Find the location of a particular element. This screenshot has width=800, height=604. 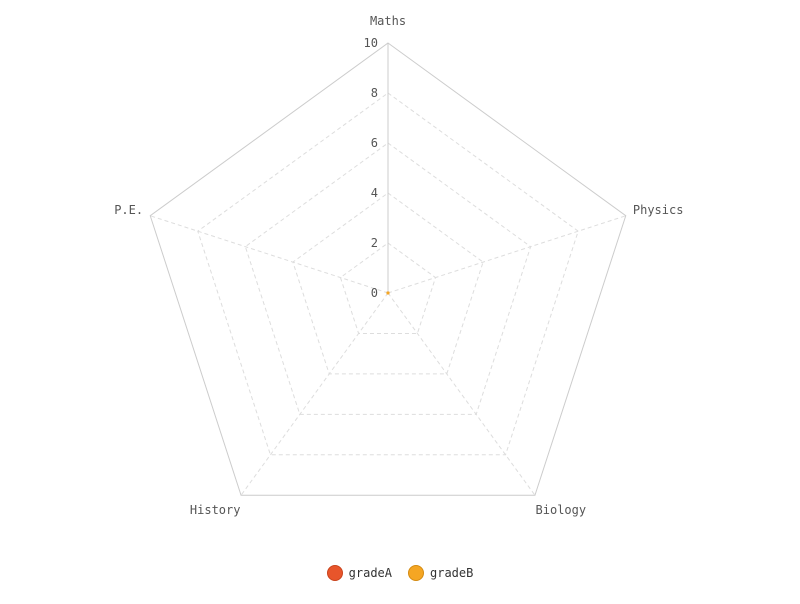

chart-legend: gradeA gradeB is located at coordinates (400, 573).